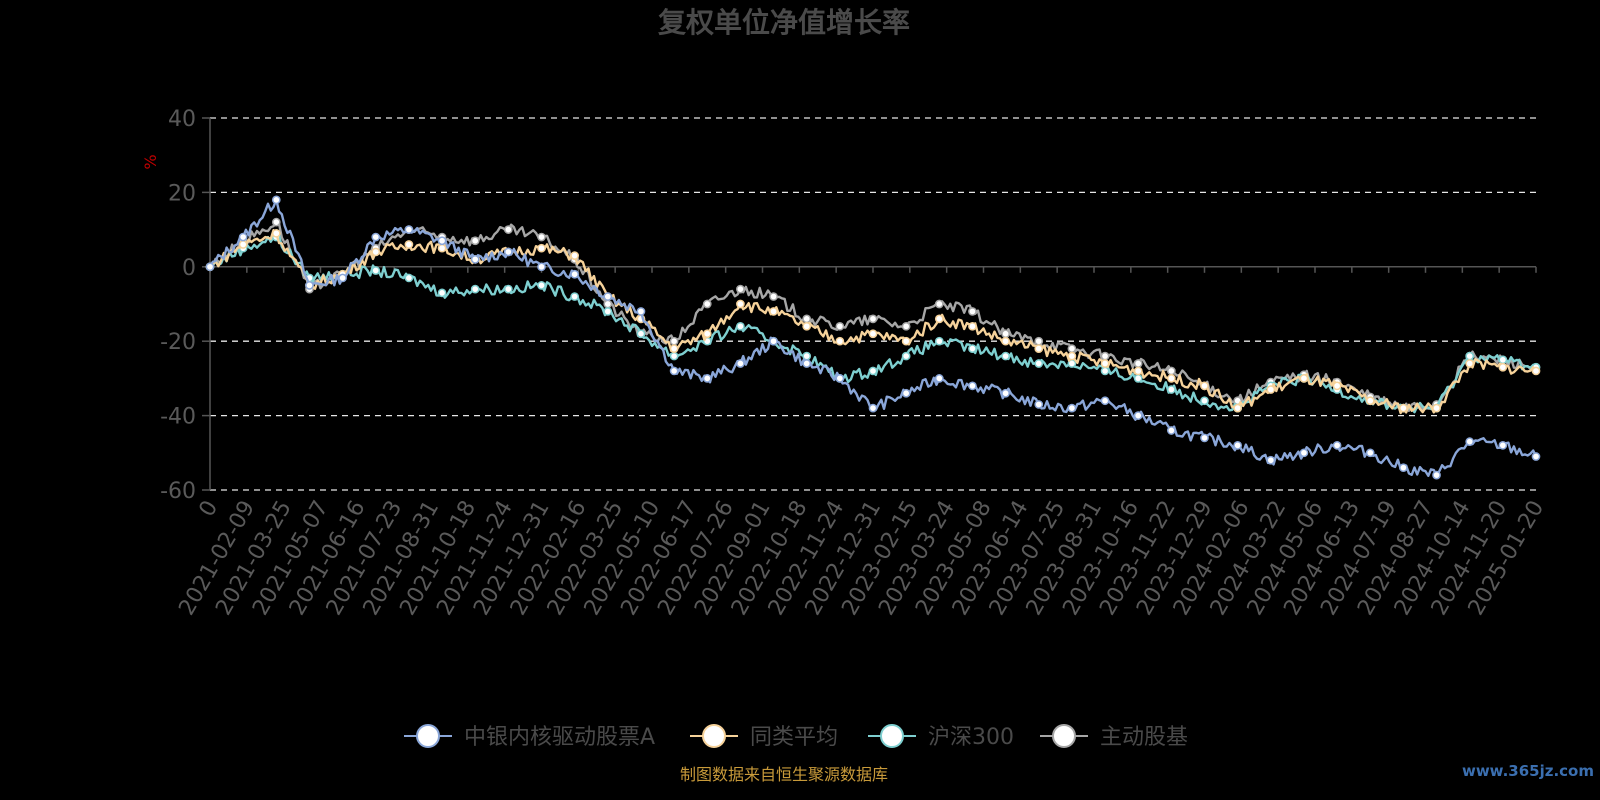 The width and height of the screenshot is (1600, 800). What do you see at coordinates (189, 268) in the screenshot?
I see `y-tick-label: 0` at bounding box center [189, 268].